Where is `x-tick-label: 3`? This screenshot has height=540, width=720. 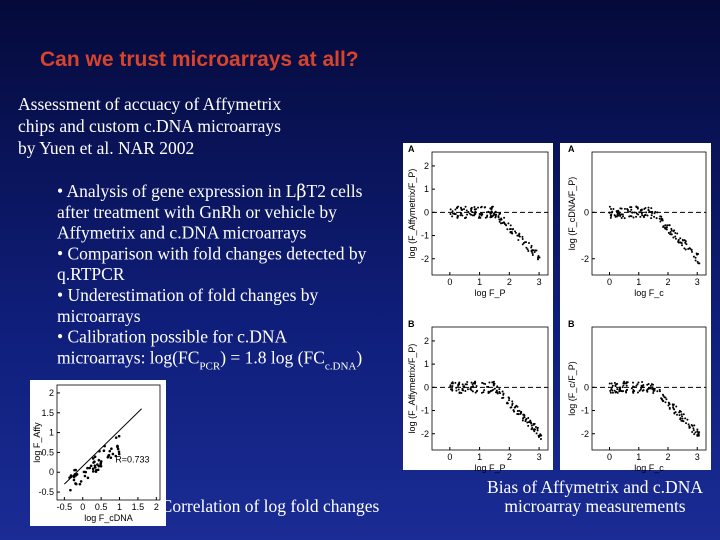
x-tick-label: 3 is located at coordinates (697, 457).